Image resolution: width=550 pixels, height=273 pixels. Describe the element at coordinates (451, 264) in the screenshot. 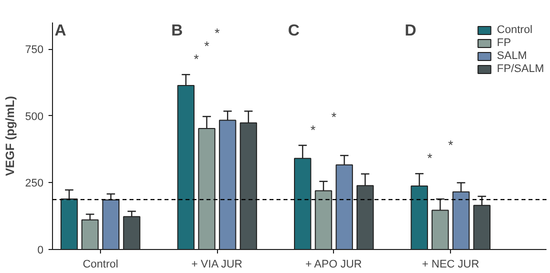

I see `x-tick-label: + NEC JUR` at that location.